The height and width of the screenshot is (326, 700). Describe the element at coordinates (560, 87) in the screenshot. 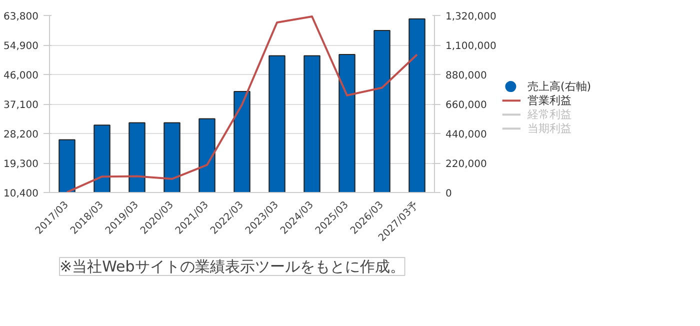

I see `legend-label: 売上高(右軸)` at that location.